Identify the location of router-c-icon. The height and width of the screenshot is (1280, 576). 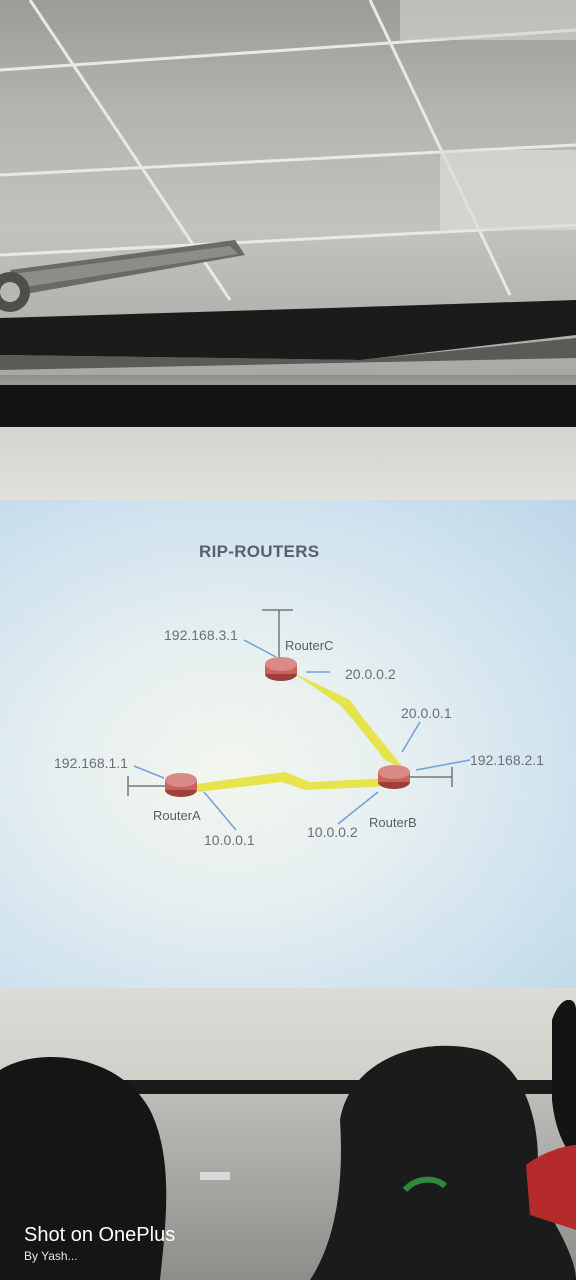
(281, 669).